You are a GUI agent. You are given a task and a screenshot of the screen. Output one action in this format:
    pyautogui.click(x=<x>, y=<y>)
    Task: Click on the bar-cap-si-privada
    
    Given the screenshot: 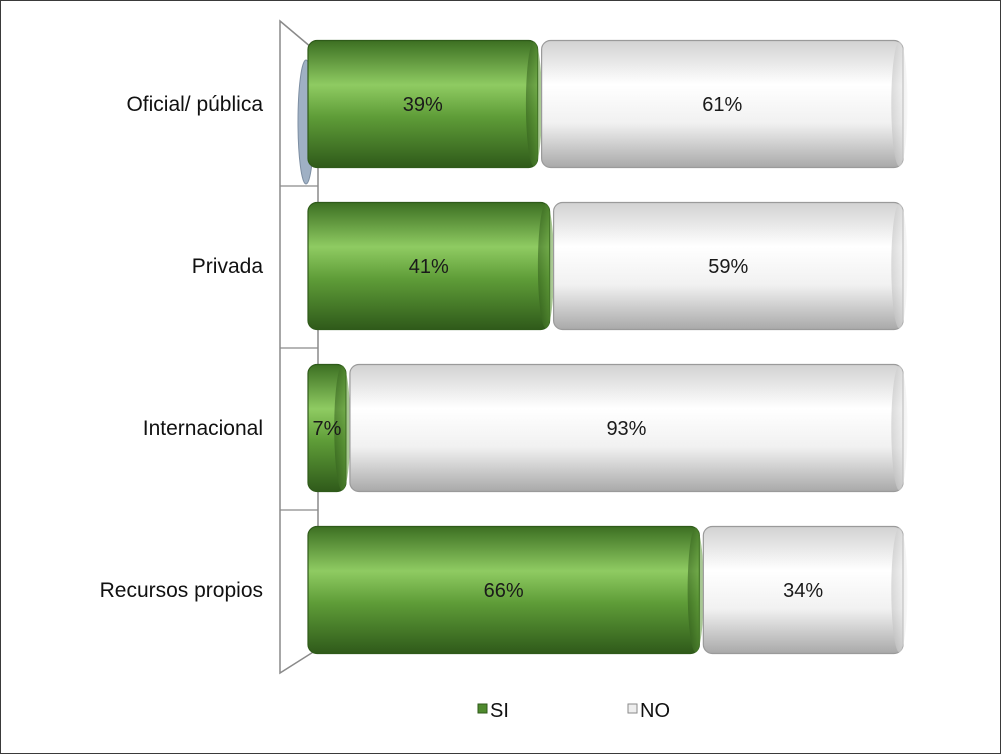 What is the action you would take?
    pyautogui.click(x=546, y=266)
    